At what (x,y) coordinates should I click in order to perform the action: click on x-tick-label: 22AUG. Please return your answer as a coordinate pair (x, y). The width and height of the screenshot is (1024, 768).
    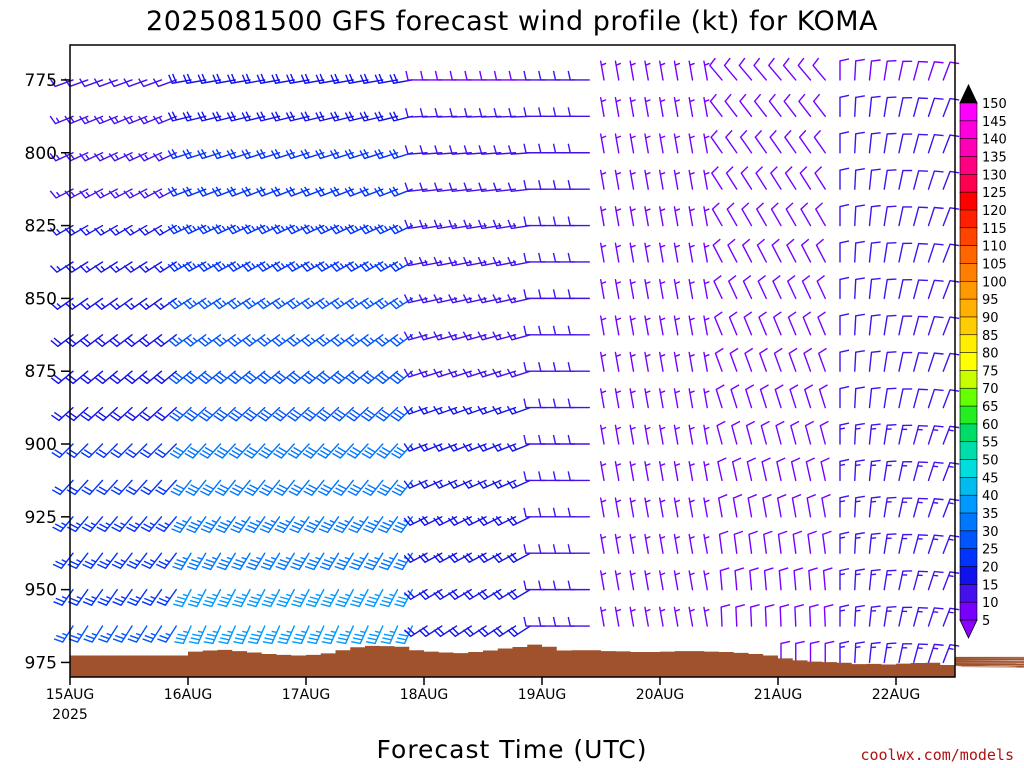
    Looking at the image, I should click on (896, 695).